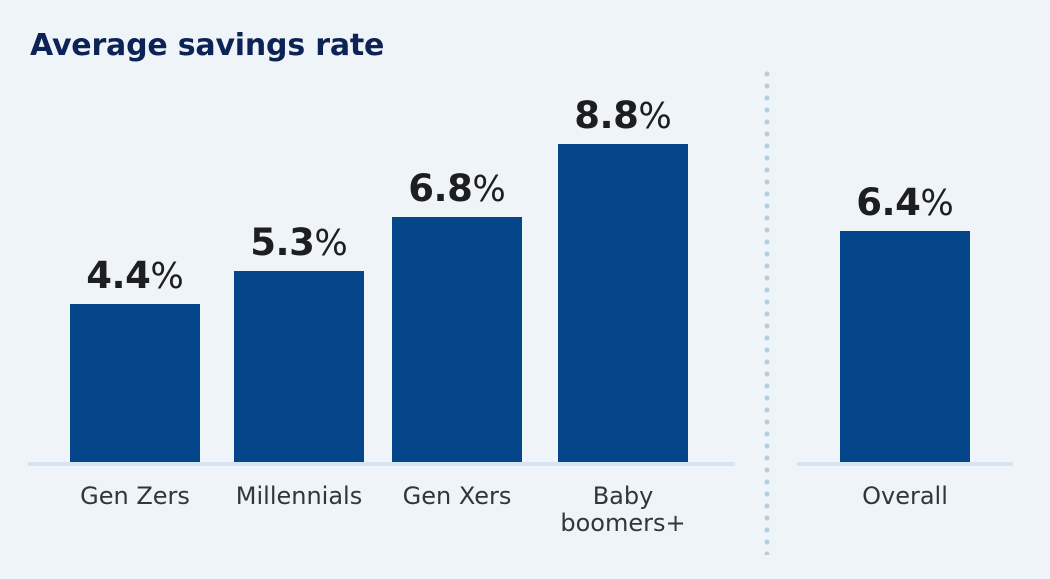 This screenshot has width=1050, height=579. I want to click on right-axis-line, so click(905, 464).